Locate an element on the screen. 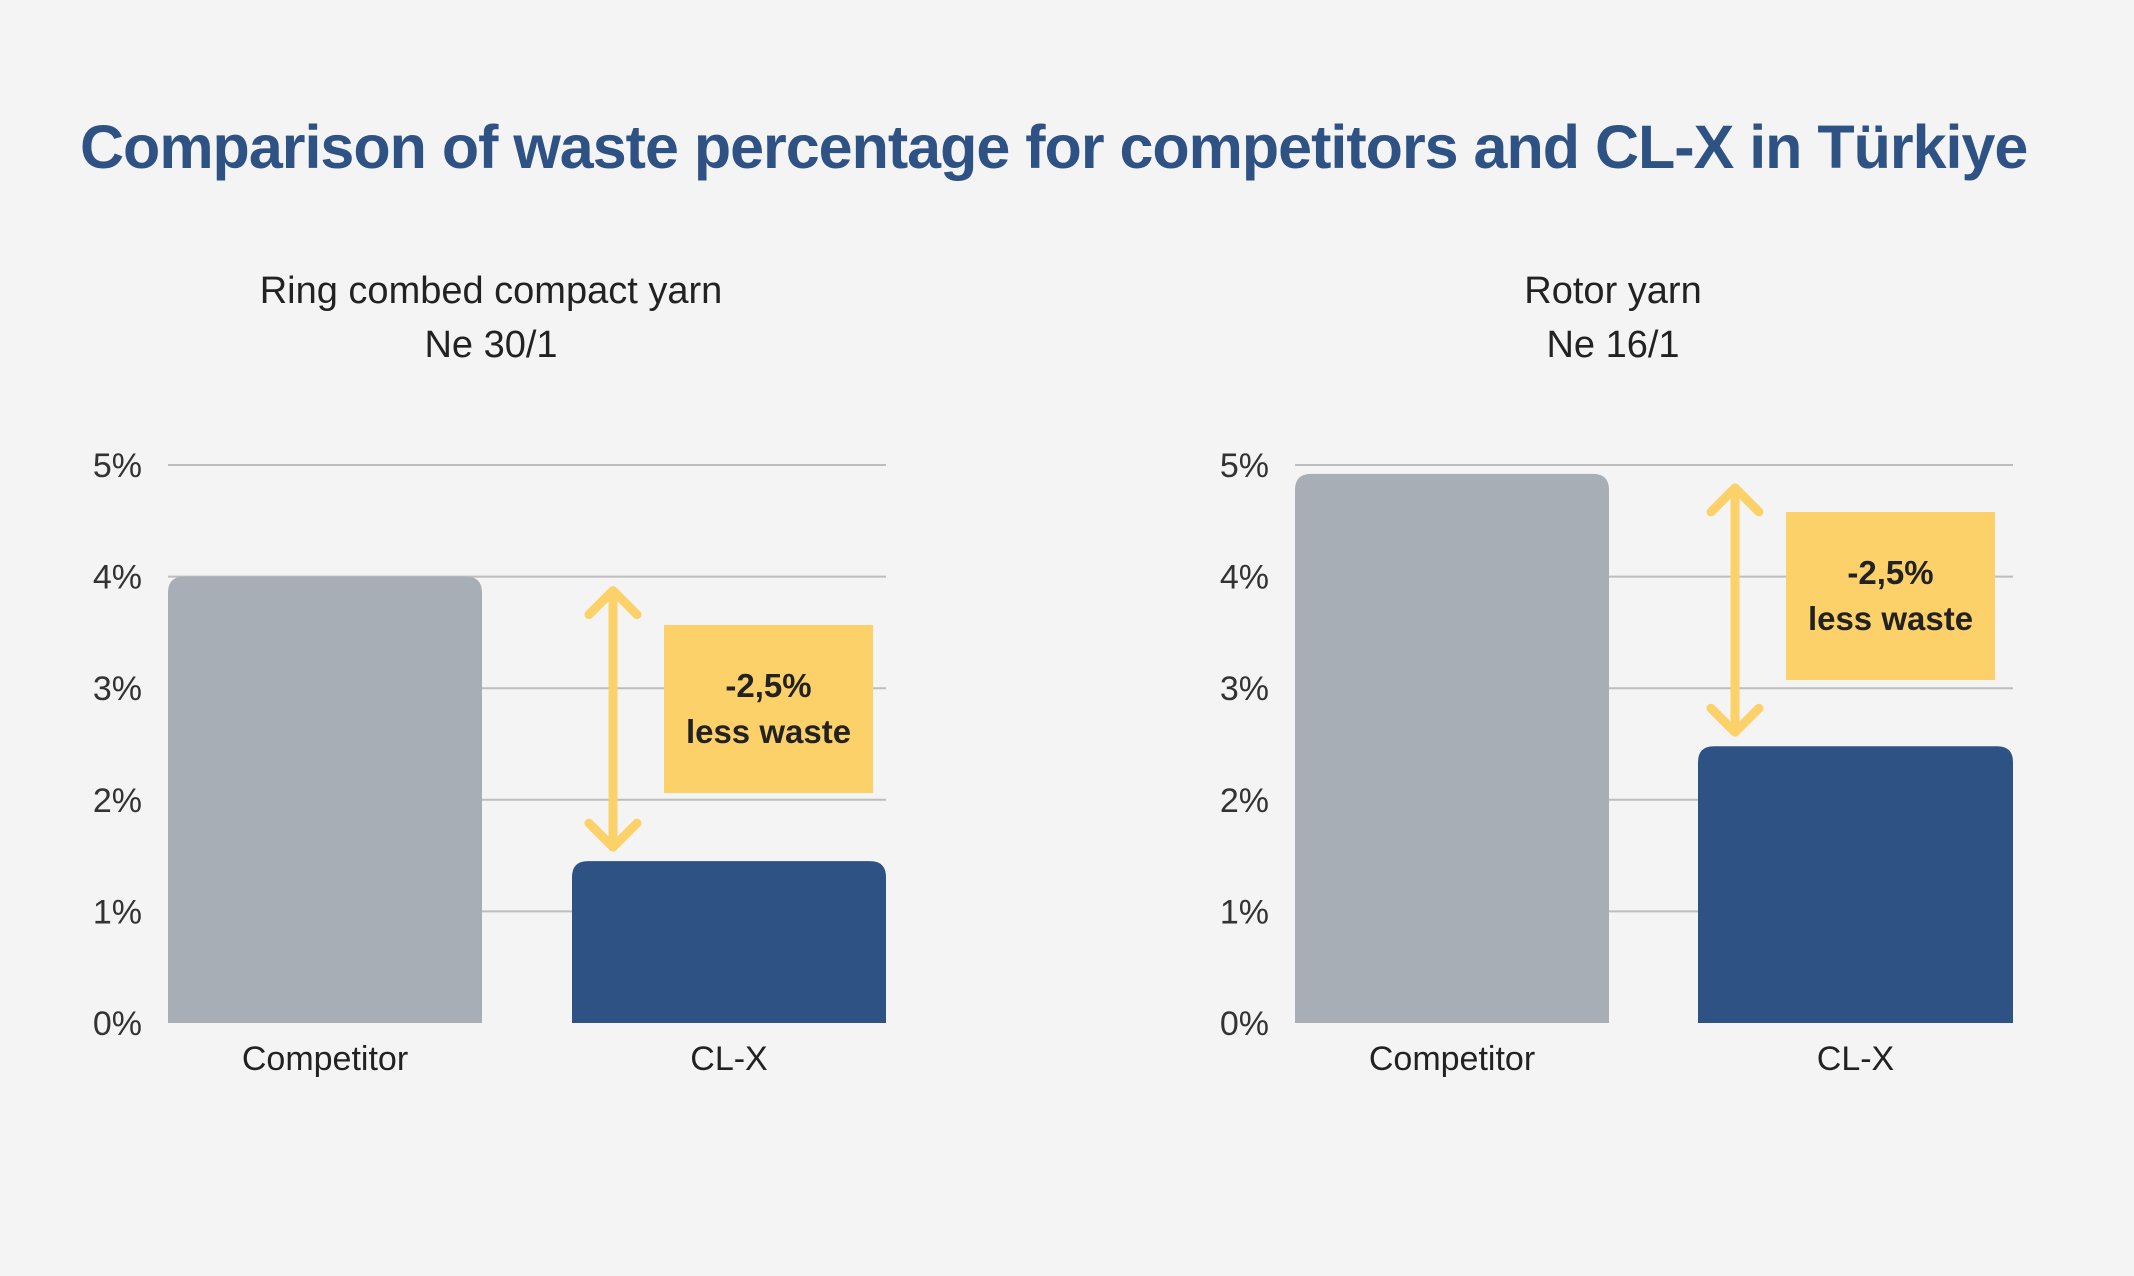  chart-rotor-ytick-2: 2% is located at coordinates (1244, 801).